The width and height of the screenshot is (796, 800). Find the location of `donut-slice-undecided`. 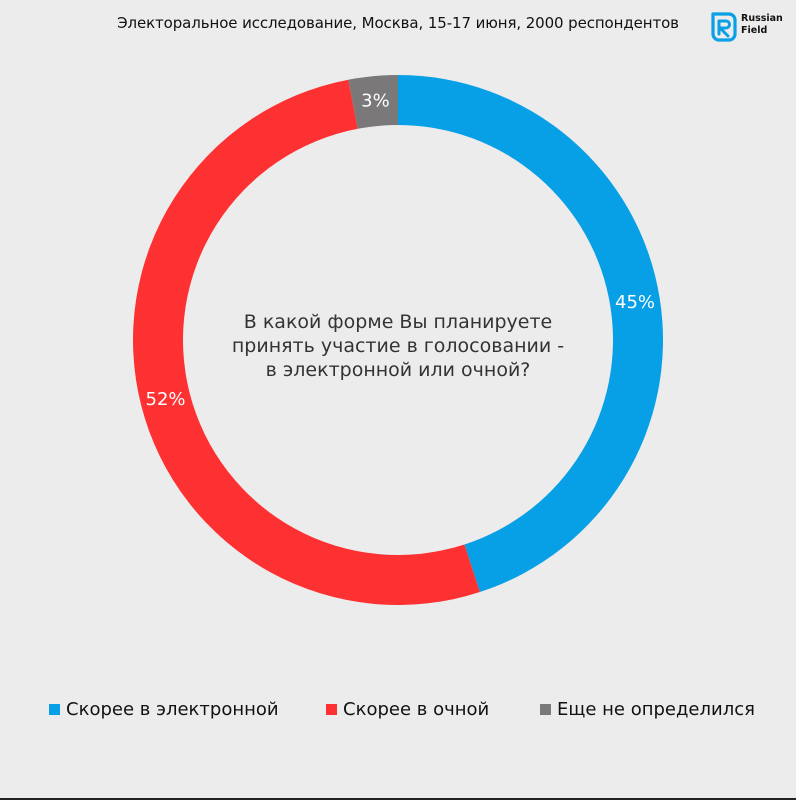

donut-slice-undecided is located at coordinates (373, 102).